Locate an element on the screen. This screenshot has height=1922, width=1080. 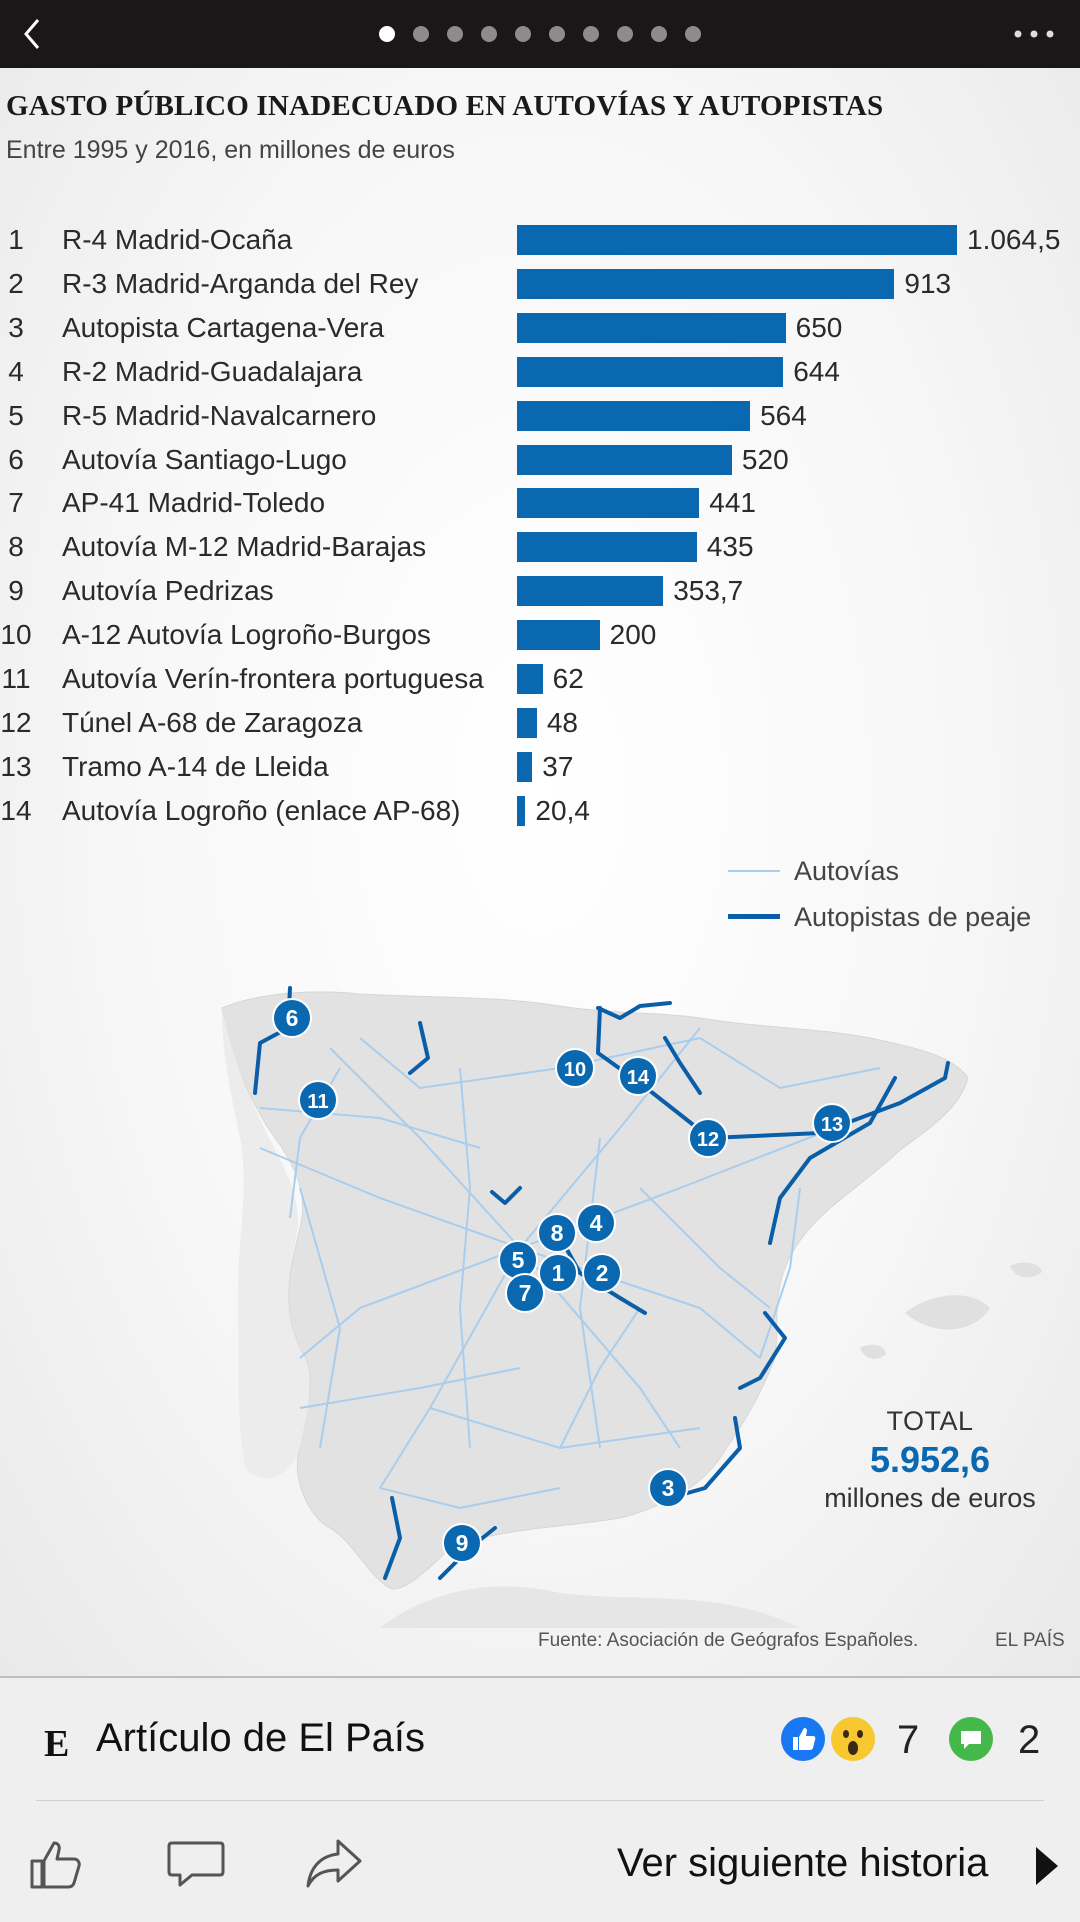
more-options-icon is located at coordinates (1034, 34).